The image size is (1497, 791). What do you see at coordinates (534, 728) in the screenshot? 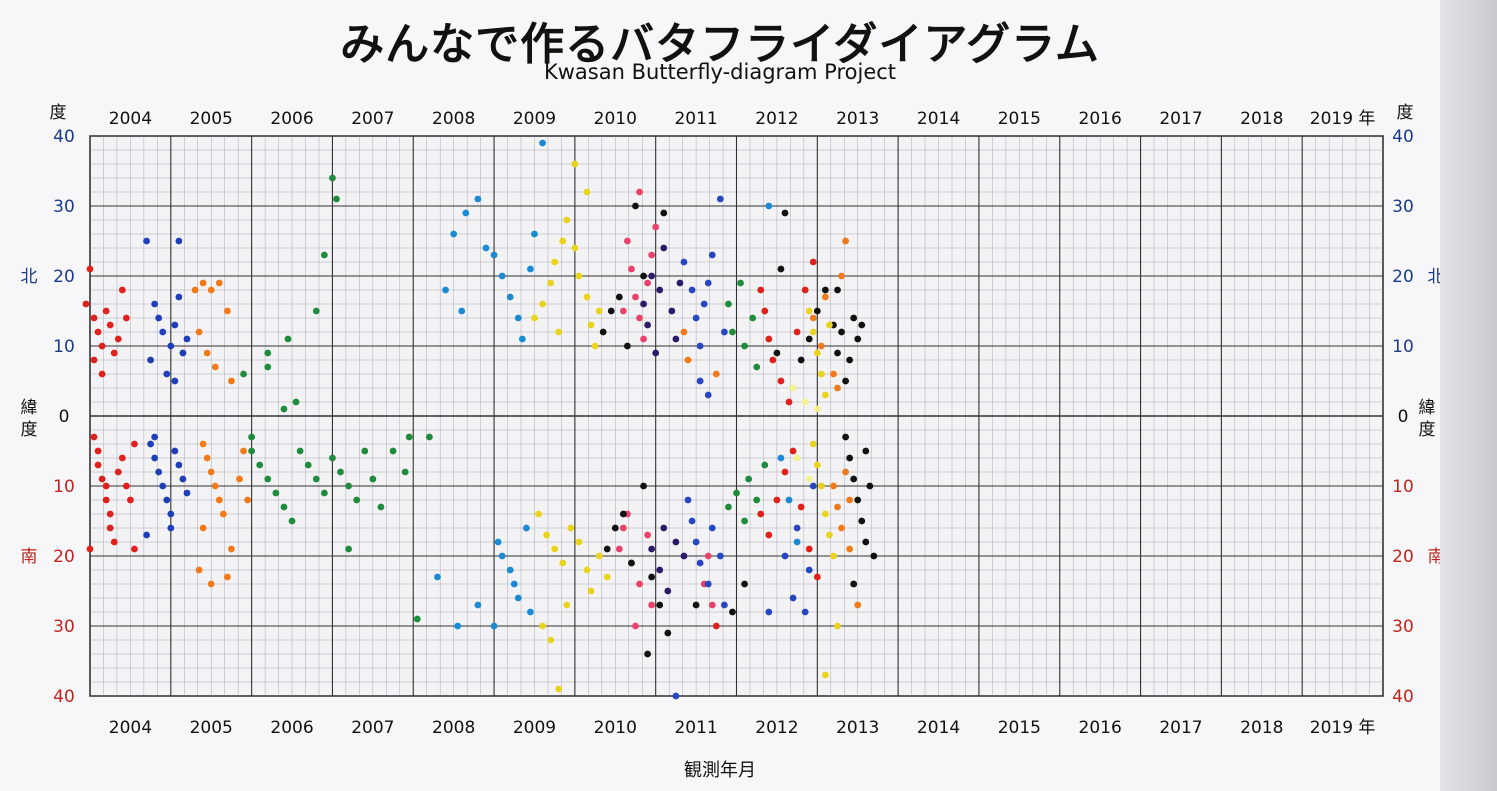
I see `year-label-bottom: 2009` at bounding box center [534, 728].